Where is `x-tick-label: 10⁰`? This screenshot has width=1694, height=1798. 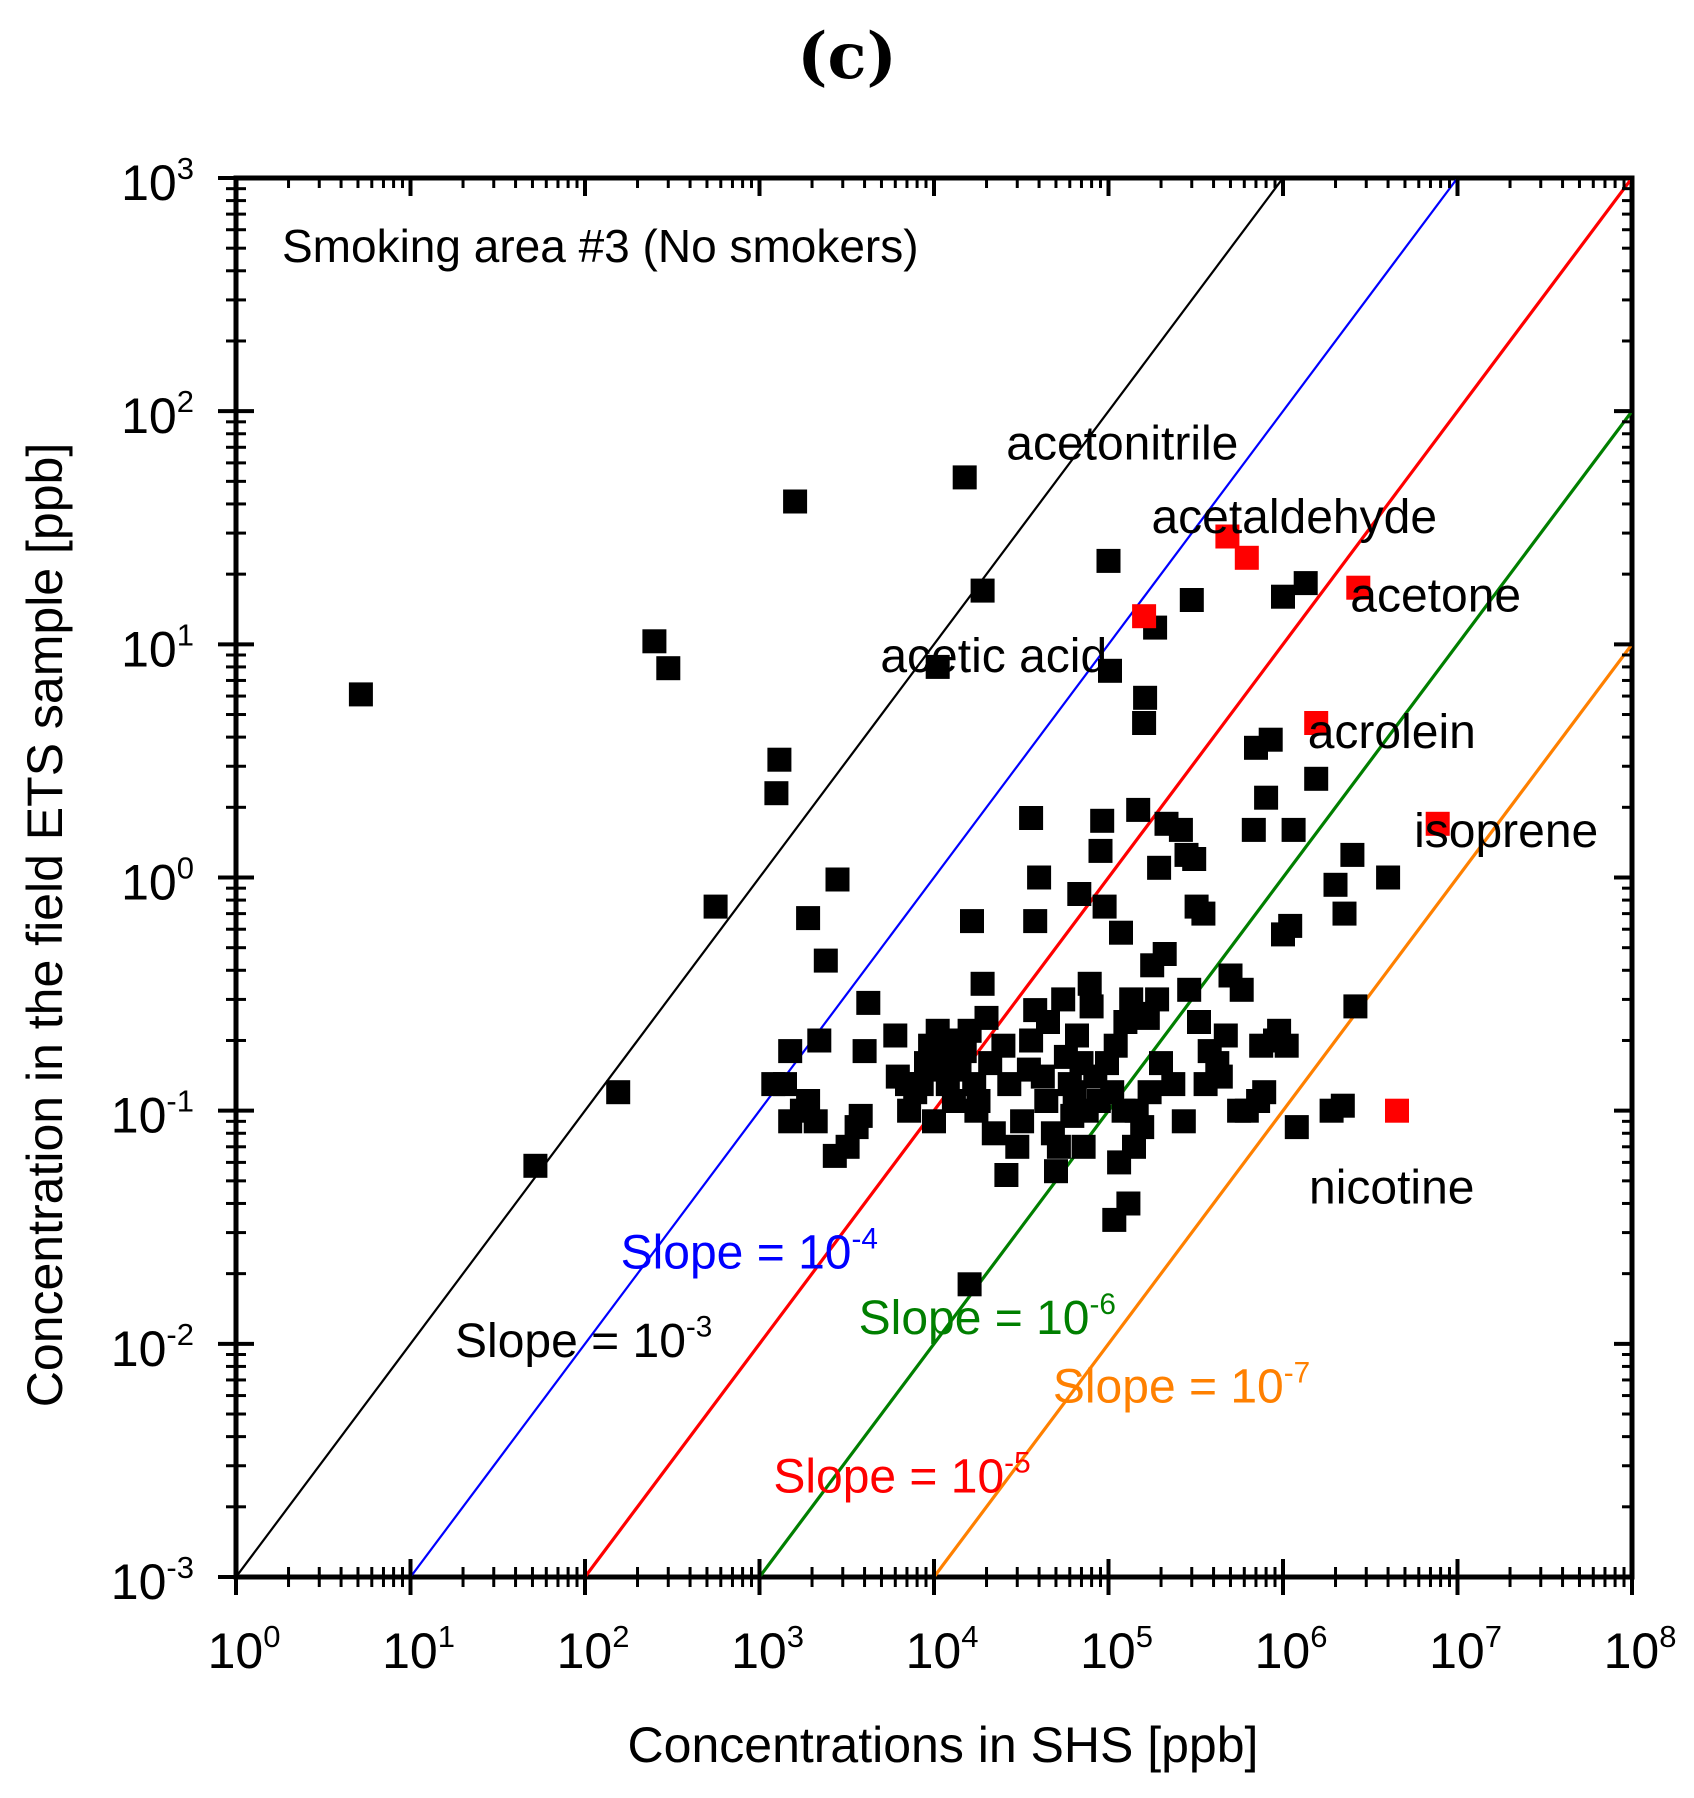
x-tick-label: 10⁰ is located at coordinates (244, 1649).